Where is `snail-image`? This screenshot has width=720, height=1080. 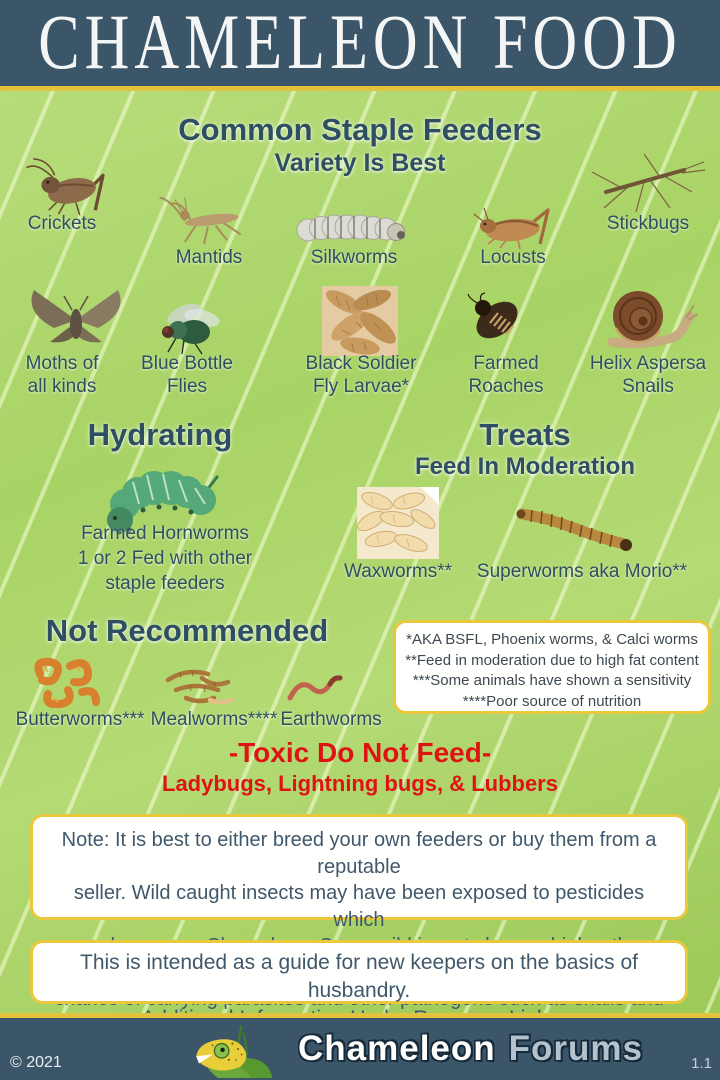
snail-image is located at coordinates (646, 319).